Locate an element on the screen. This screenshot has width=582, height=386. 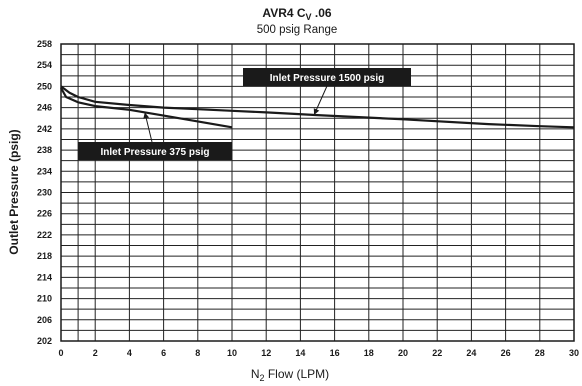
annotation-label: Inlet Pressure 375 psig is located at coordinates (155, 152).